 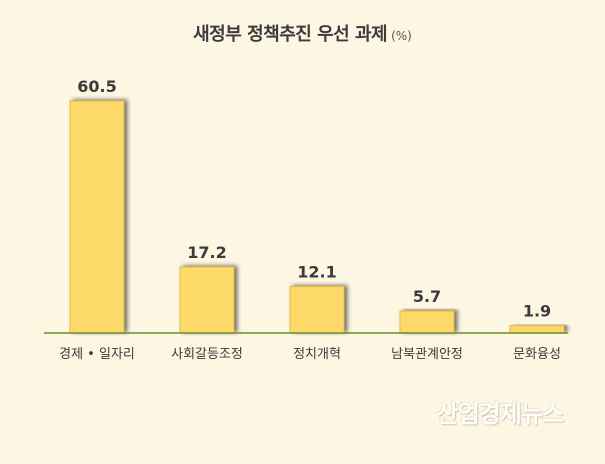 I want to click on value-label-2: 17.2, so click(x=206, y=252).